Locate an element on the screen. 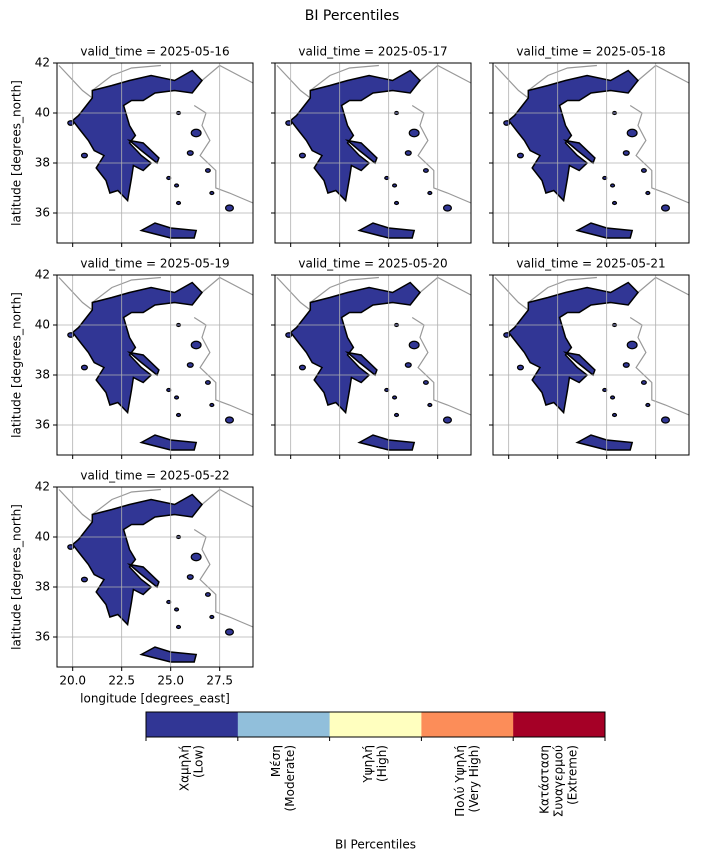 The image size is (703, 866). panel-title: valid_time = 2025-05-19 is located at coordinates (154, 264).